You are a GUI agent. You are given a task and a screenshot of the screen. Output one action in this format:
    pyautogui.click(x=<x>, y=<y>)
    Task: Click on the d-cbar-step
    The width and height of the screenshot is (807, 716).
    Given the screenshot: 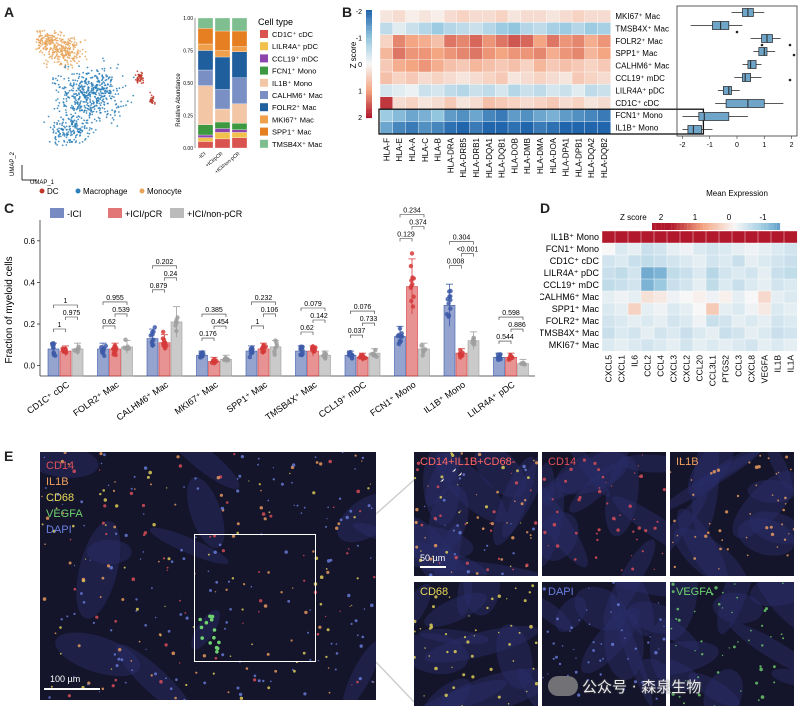 What is the action you would take?
    pyautogui.click(x=676, y=226)
    